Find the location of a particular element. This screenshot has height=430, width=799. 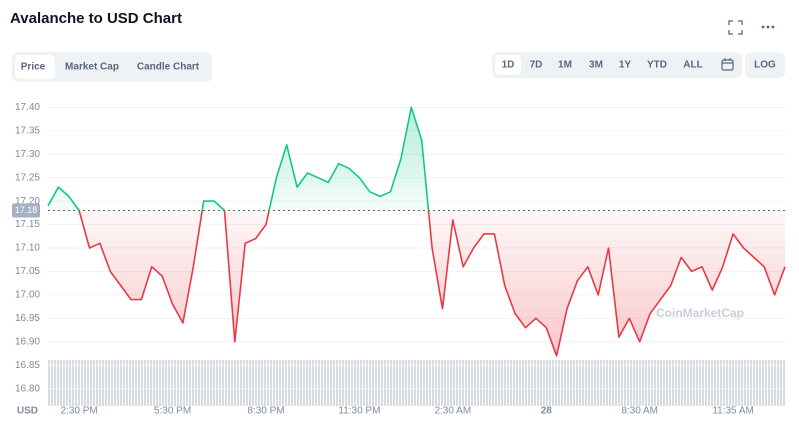

tab: Market Cap is located at coordinates (92, 67).